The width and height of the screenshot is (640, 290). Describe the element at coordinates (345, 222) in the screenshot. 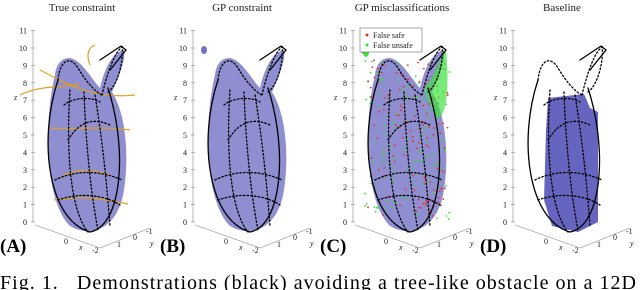

I see `z-tick-label: 0` at that location.